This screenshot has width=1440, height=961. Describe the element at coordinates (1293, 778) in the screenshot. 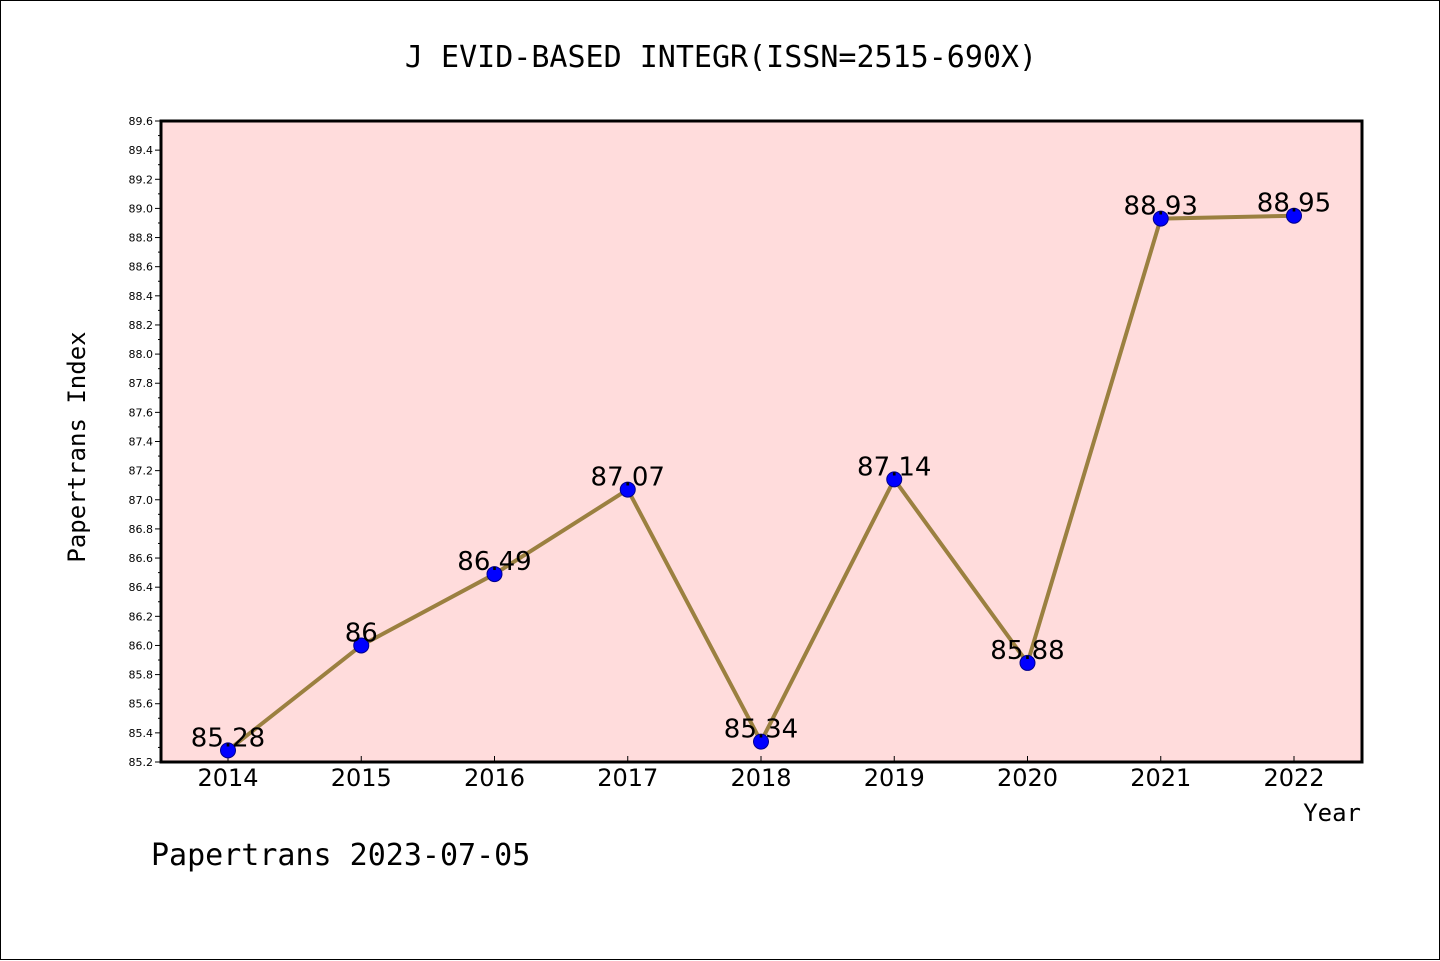

I see `x-tick-label: 2022` at that location.